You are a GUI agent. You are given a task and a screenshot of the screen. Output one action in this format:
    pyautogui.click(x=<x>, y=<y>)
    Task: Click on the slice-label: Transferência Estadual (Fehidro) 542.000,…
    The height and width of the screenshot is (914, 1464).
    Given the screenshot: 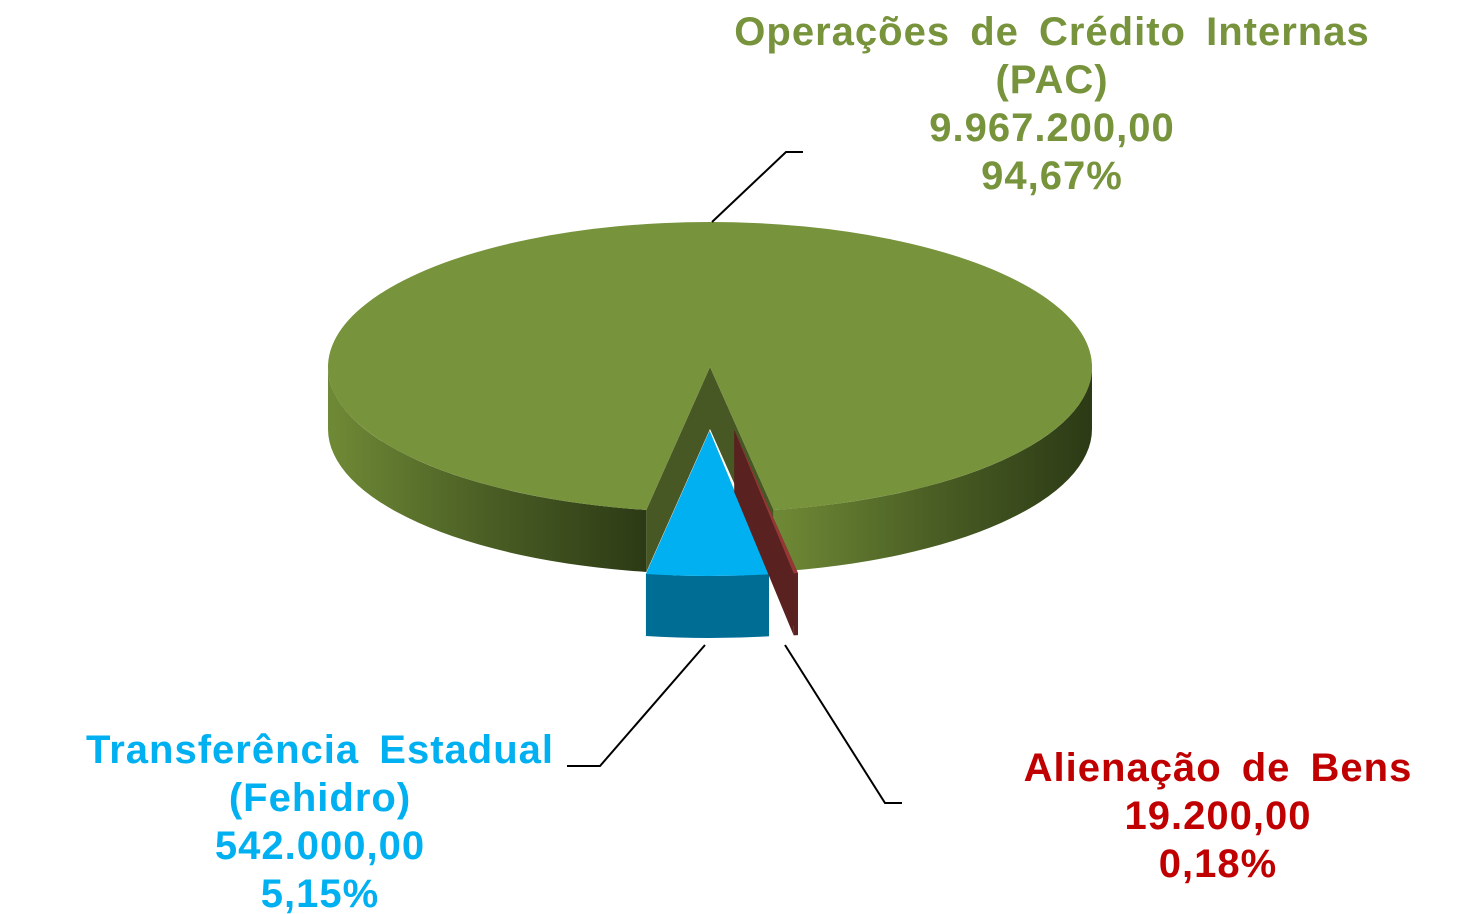 What is the action you would take?
    pyautogui.click(x=320, y=820)
    